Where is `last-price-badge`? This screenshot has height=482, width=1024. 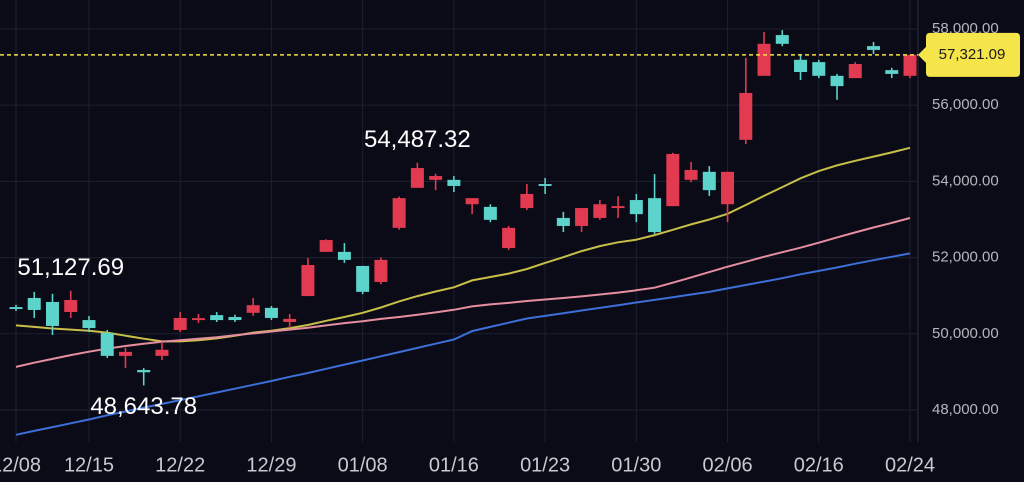 last-price-badge is located at coordinates (969, 54).